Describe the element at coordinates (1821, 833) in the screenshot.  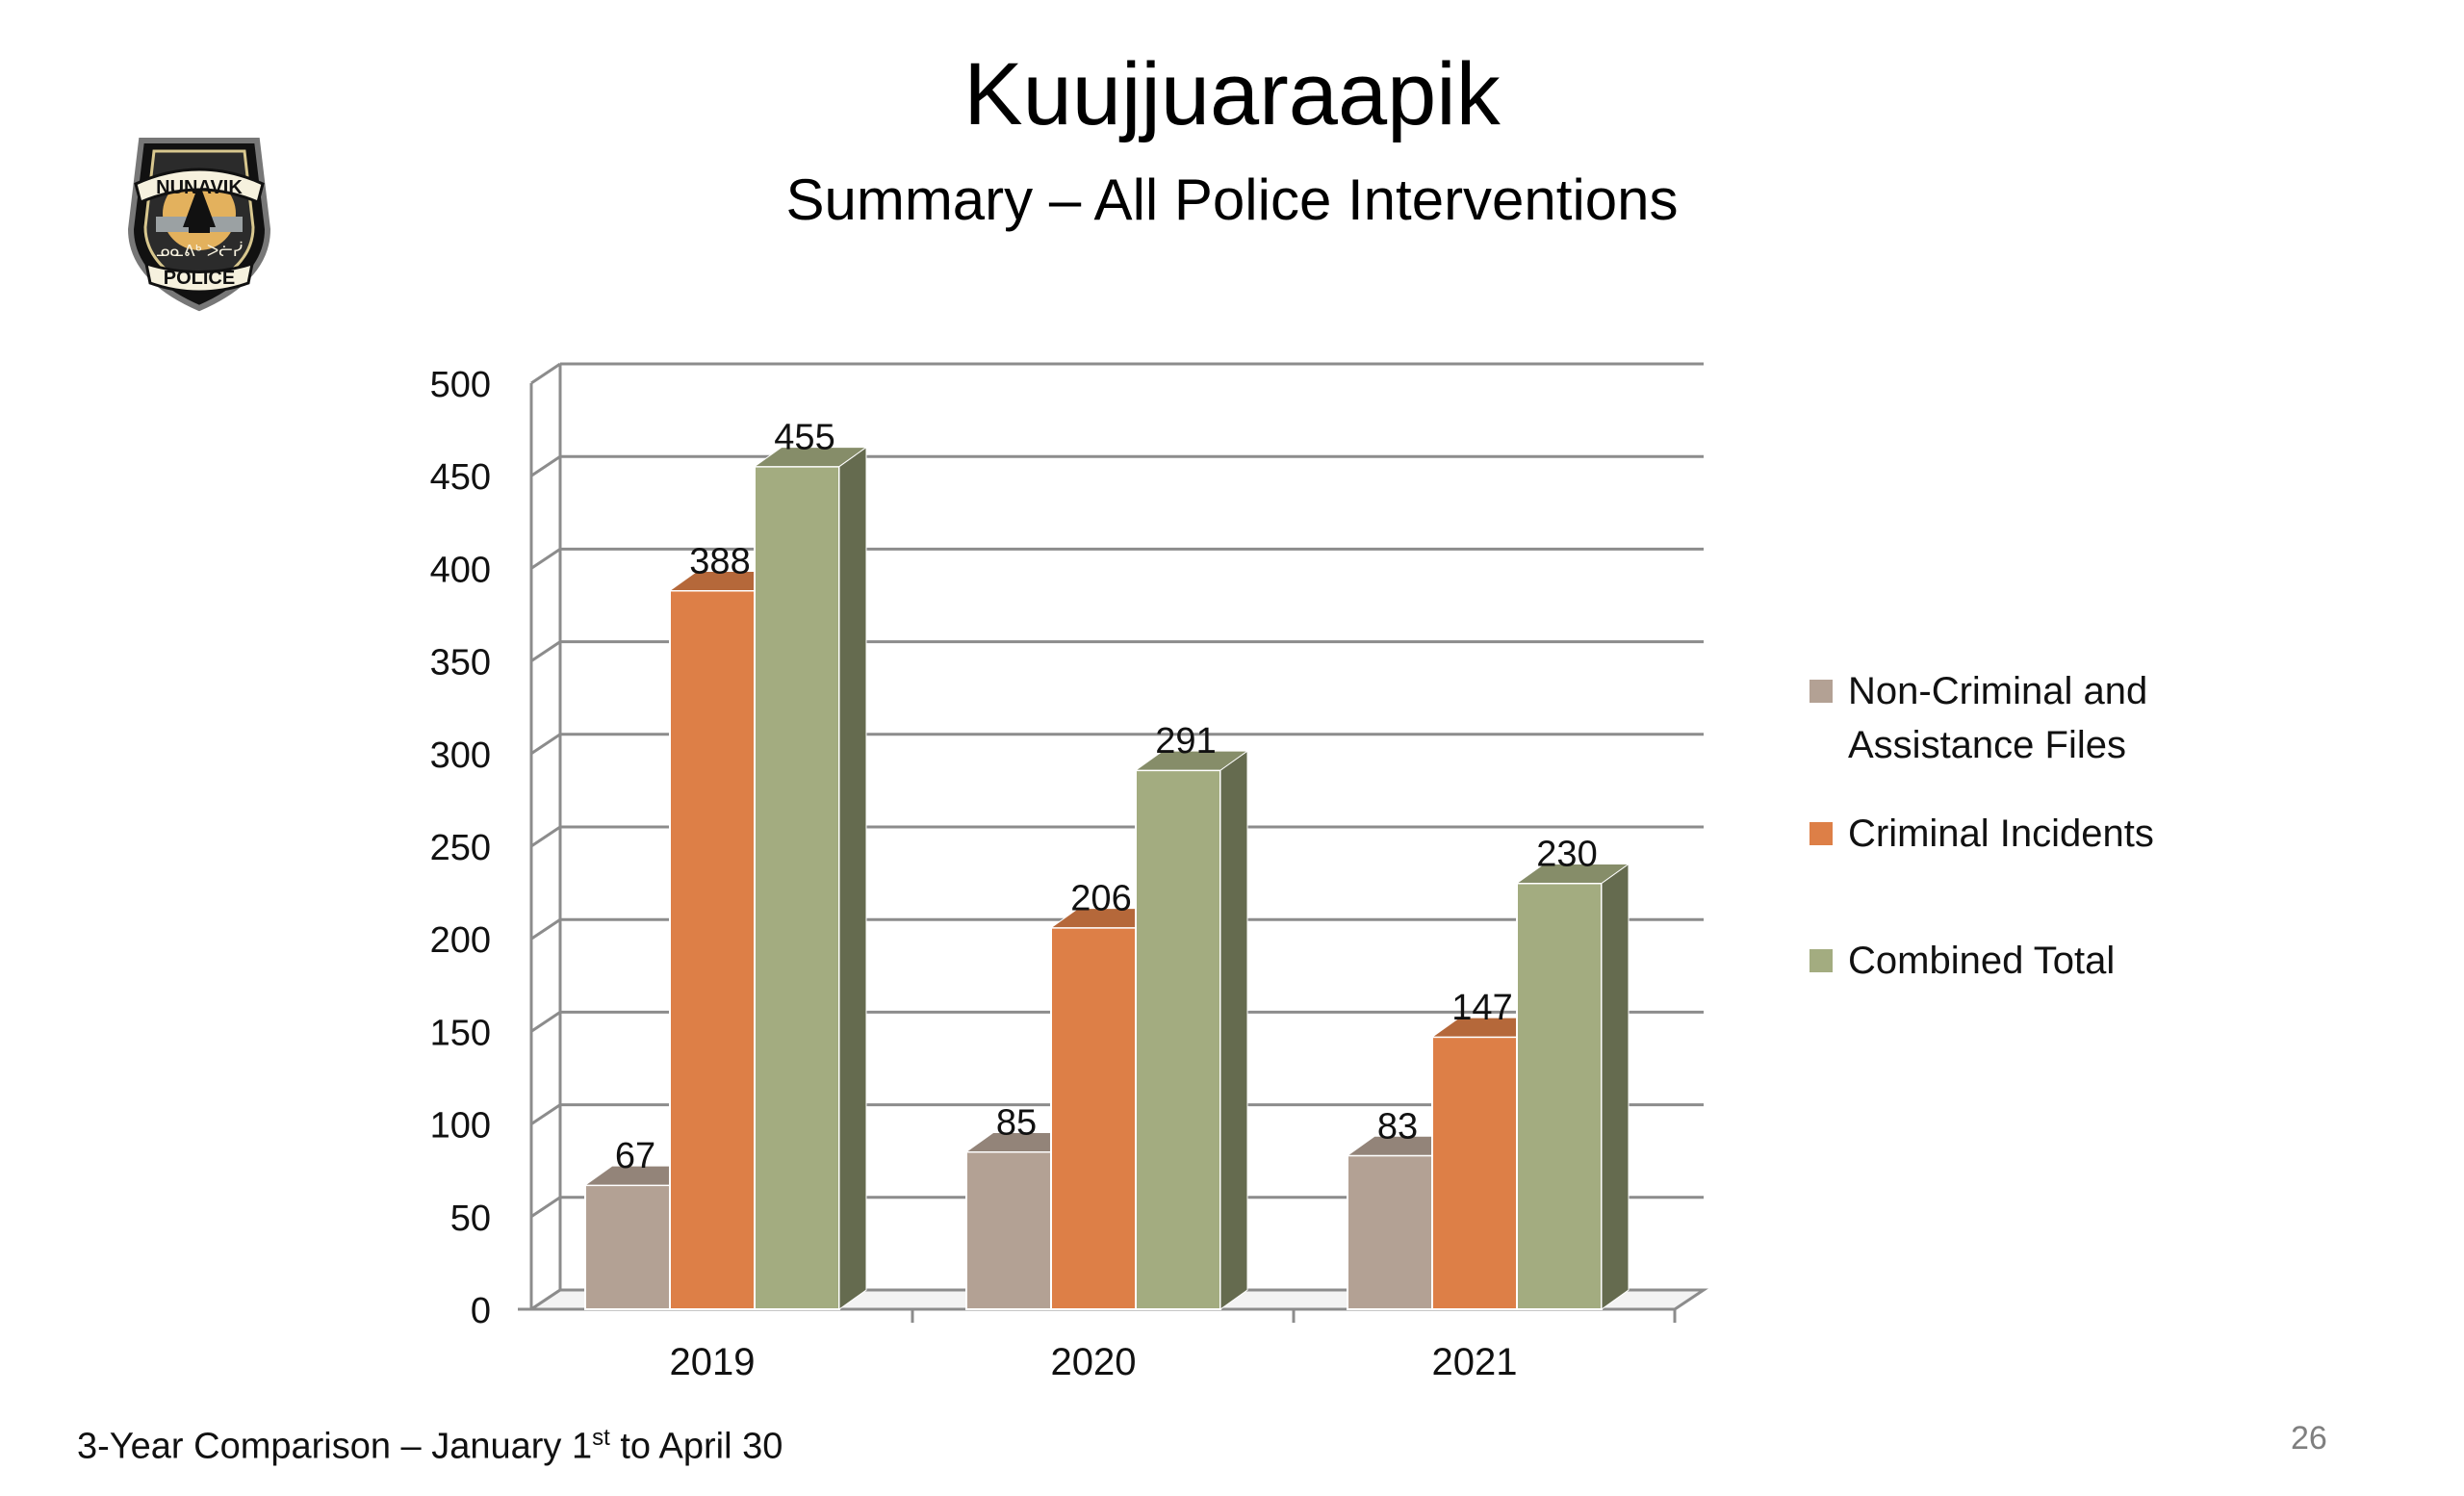
I see `legend-swatch-criminal` at that location.